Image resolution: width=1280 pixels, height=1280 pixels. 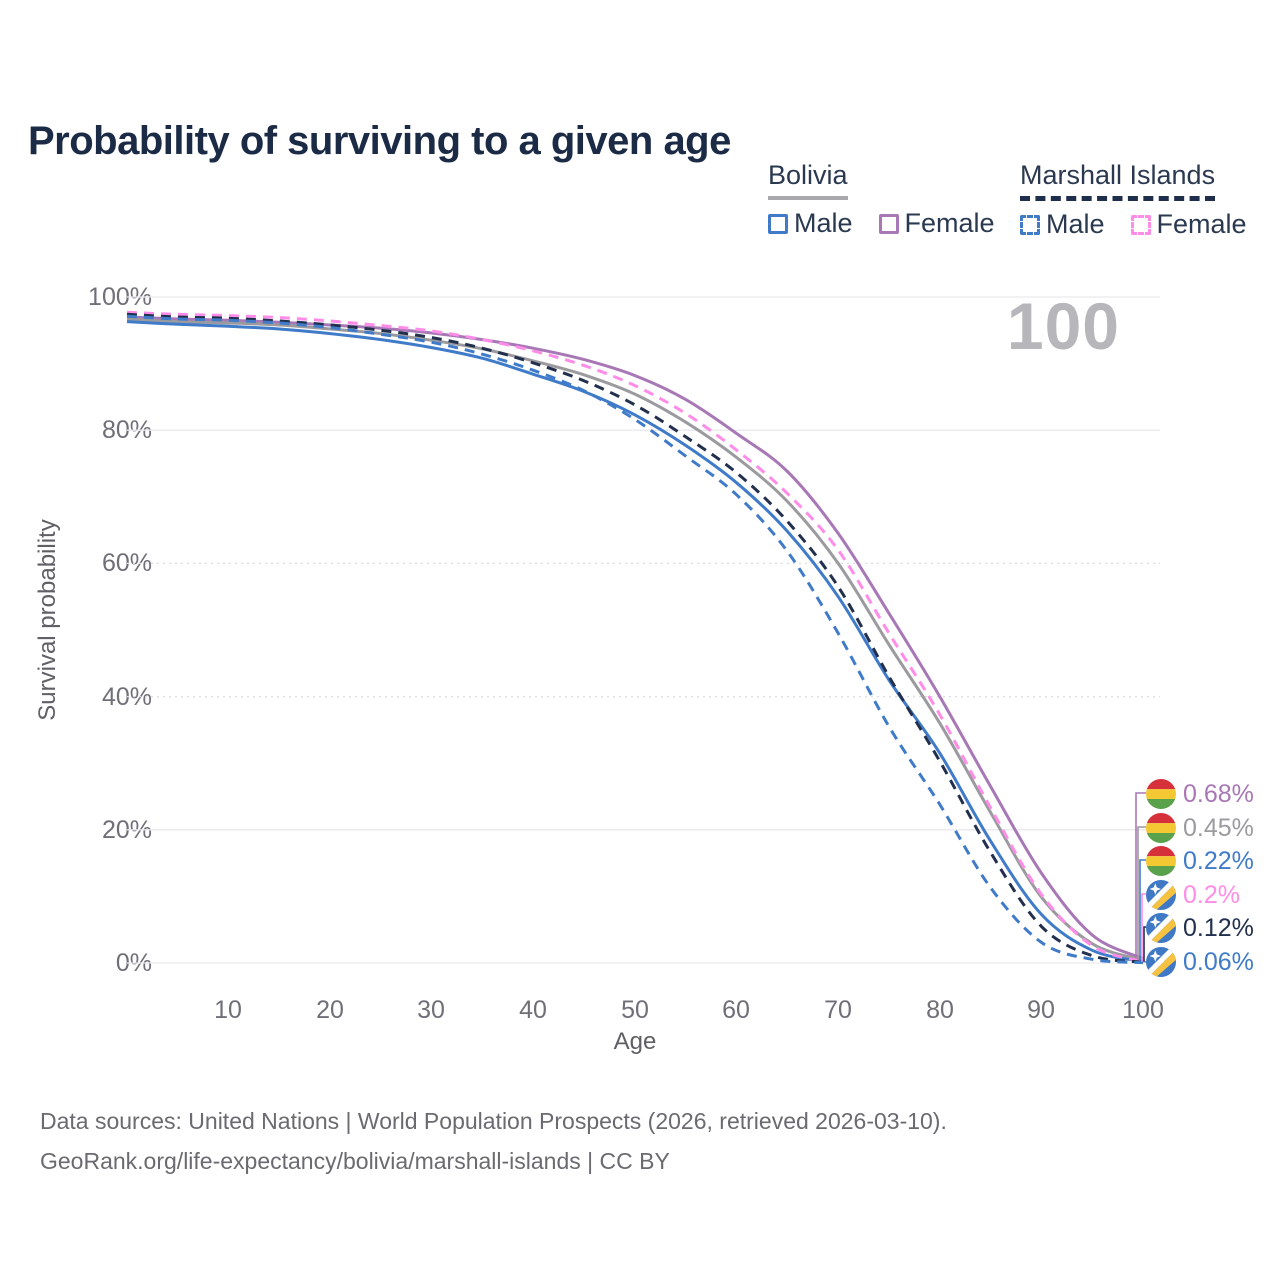 I want to click on end-label-bolivia-male: 0.22%, so click(x=1200, y=861).